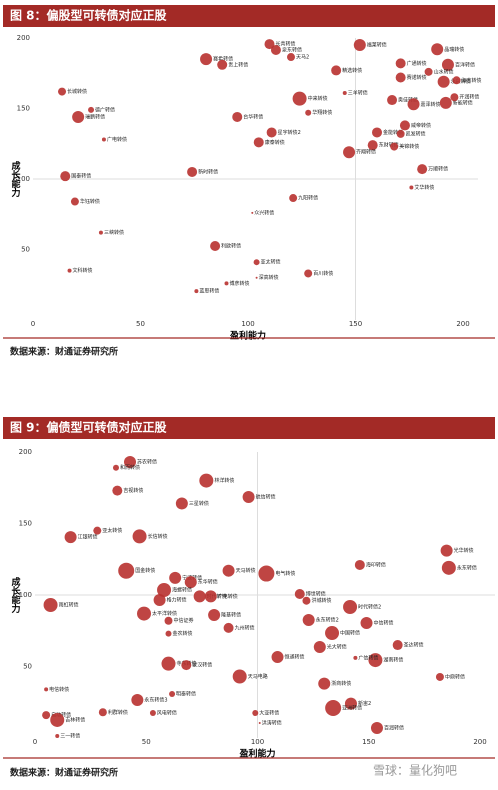  What do you see at coordinates (271, 262) in the screenshot?
I see `bubble-label: 亚太转债` at bounding box center [271, 262].